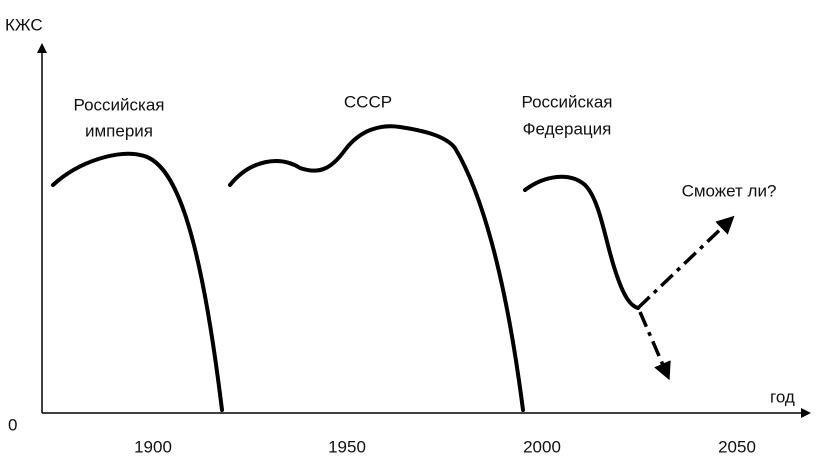  Describe the element at coordinates (729, 190) in the screenshot. I see `question-label: Сможет ли?` at that location.